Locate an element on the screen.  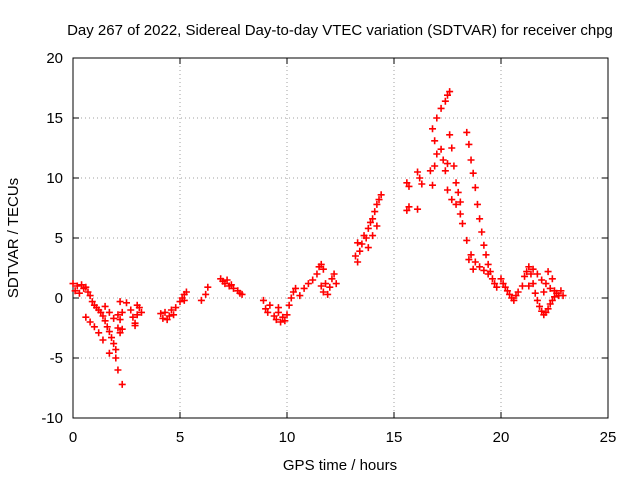
y-tick-label: -10 is located at coordinates (52, 418).